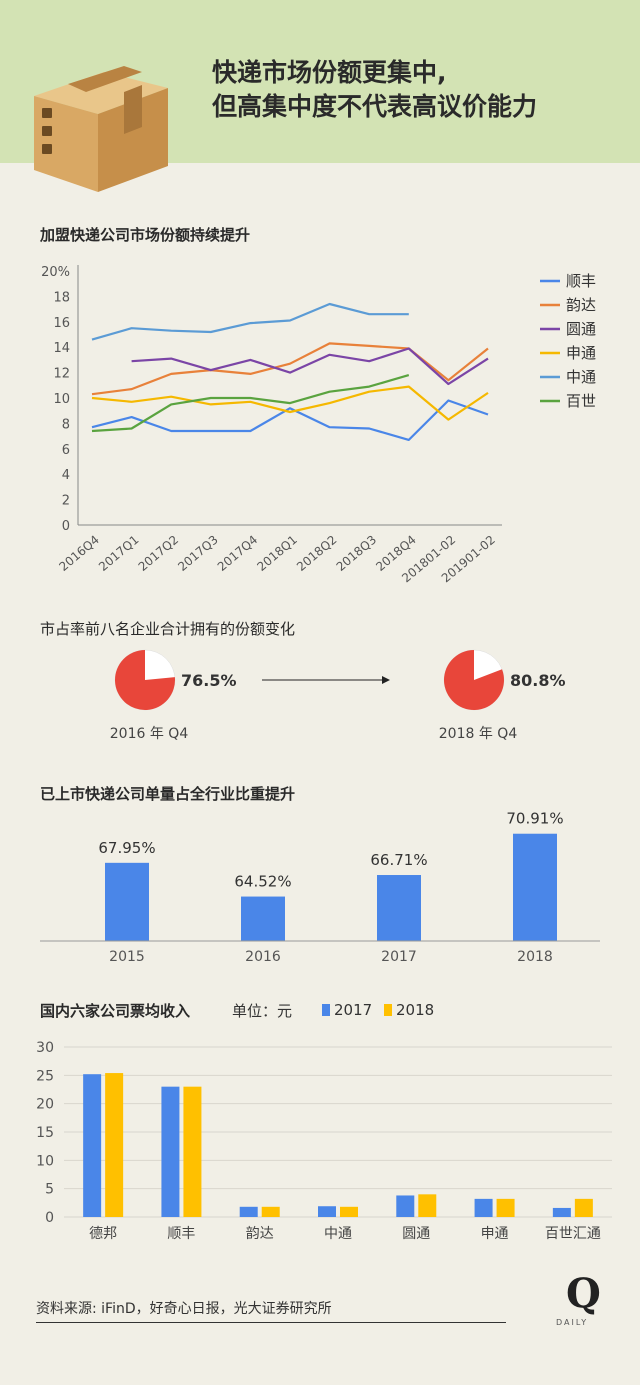 This screenshot has height=1385, width=640. What do you see at coordinates (581, 329) in the screenshot?
I see `legend-label: 圆通` at bounding box center [581, 329].